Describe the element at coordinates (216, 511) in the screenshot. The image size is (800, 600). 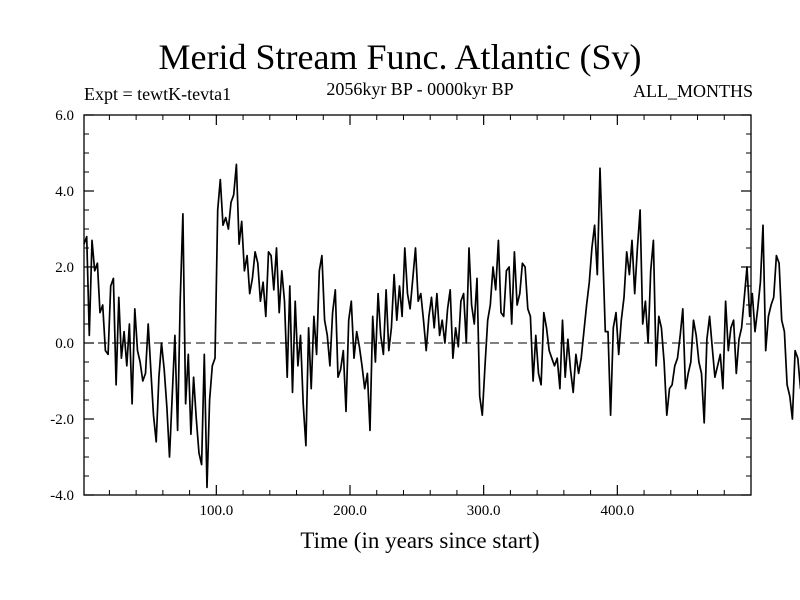
I see `x-tick-label: 100.0` at that location.